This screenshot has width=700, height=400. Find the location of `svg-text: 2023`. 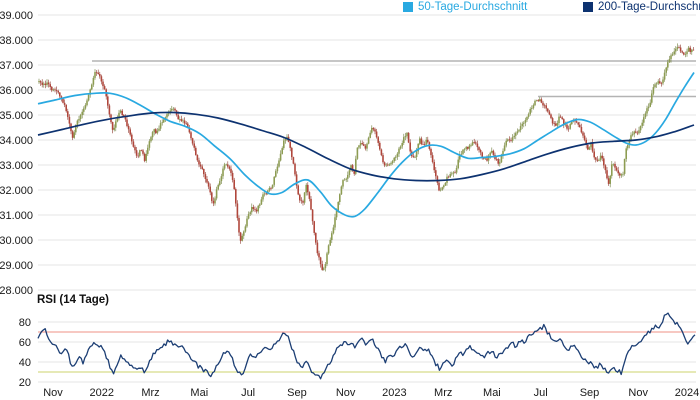

svg-text: 2023 is located at coordinates (394, 393).